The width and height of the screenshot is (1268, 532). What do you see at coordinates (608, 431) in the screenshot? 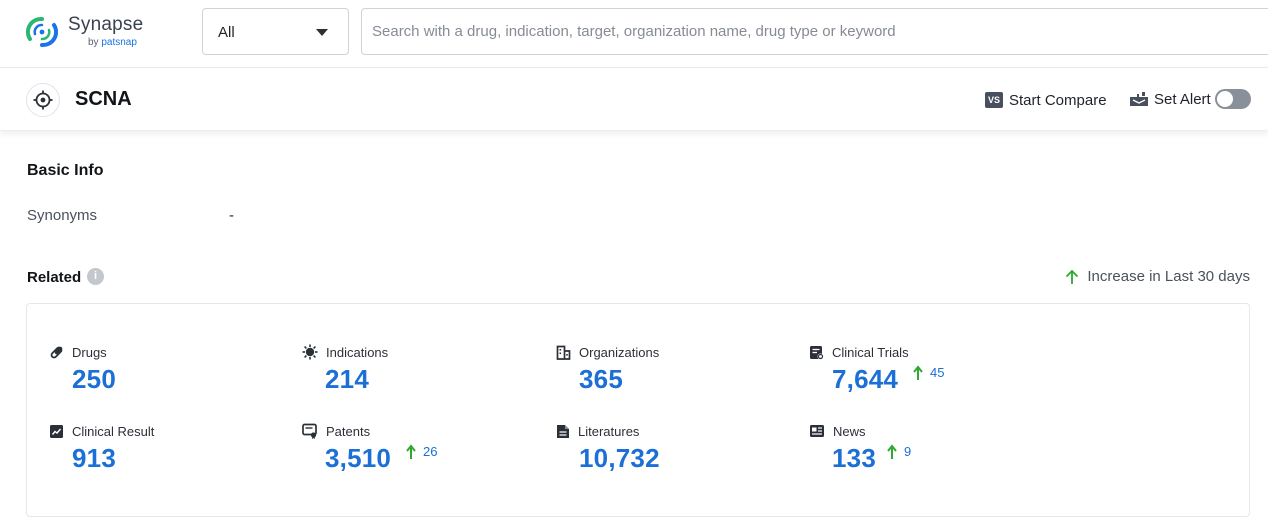
I see `stat-literatures-label: Literatures` at bounding box center [608, 431].